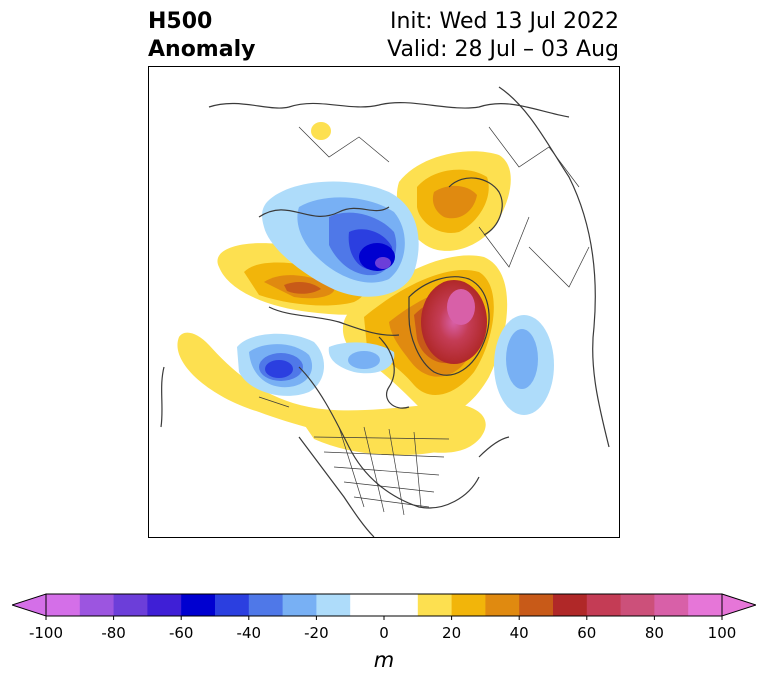 The image size is (768, 684). What do you see at coordinates (722, 633) in the screenshot?
I see `colorbar-tick-label: 100` at bounding box center [722, 633].